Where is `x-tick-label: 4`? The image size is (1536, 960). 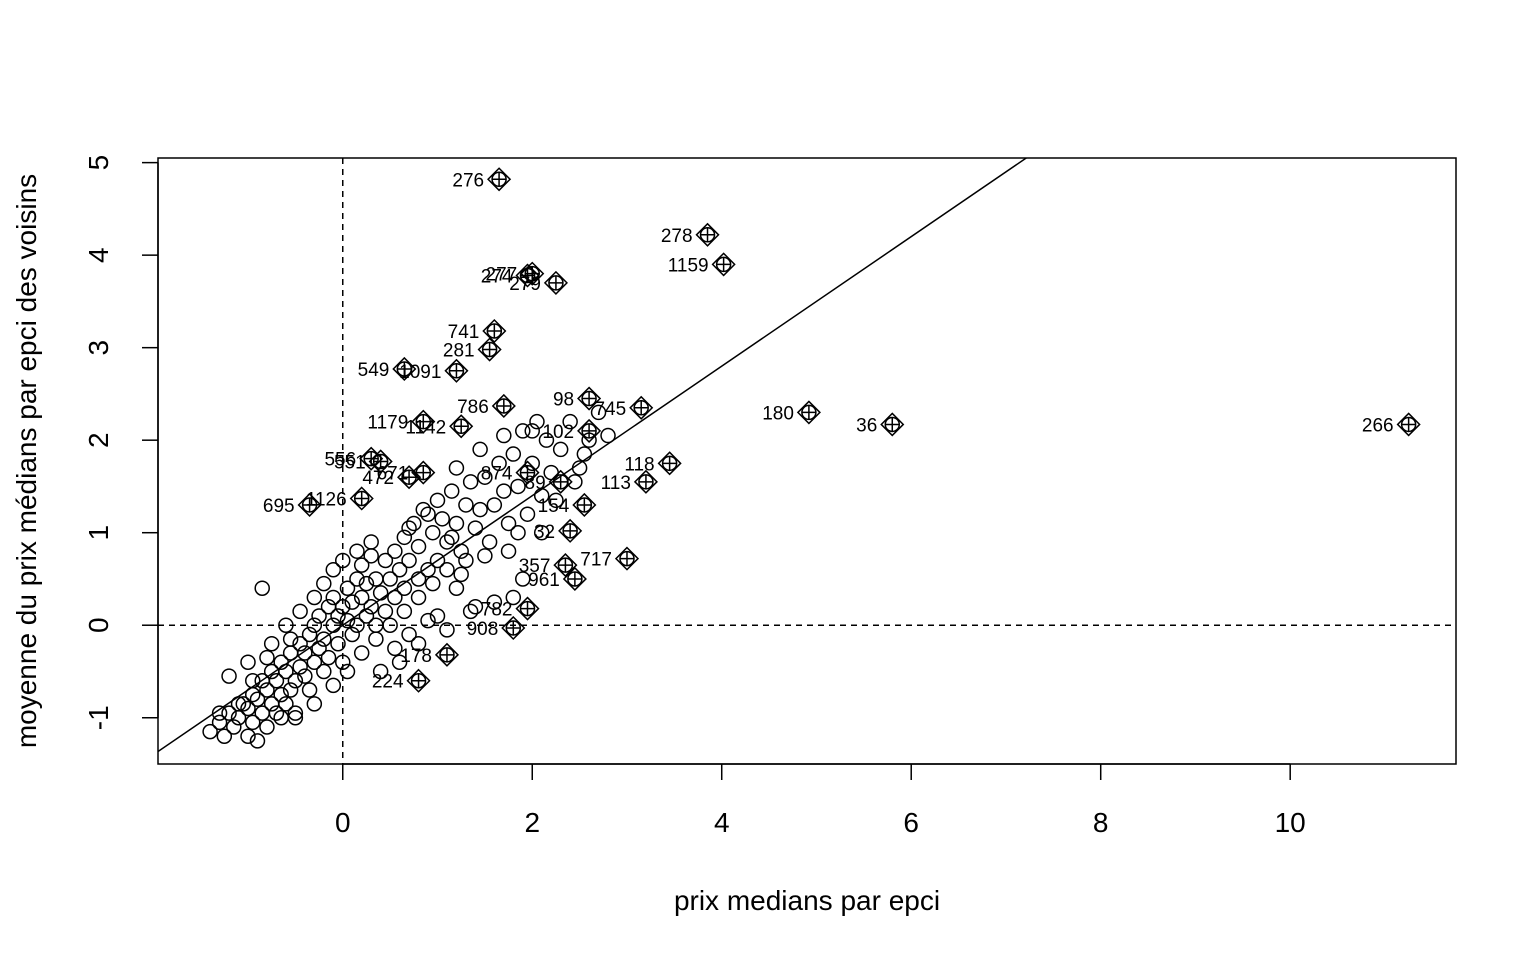
x-tick-label: 4 is located at coordinates (722, 822).